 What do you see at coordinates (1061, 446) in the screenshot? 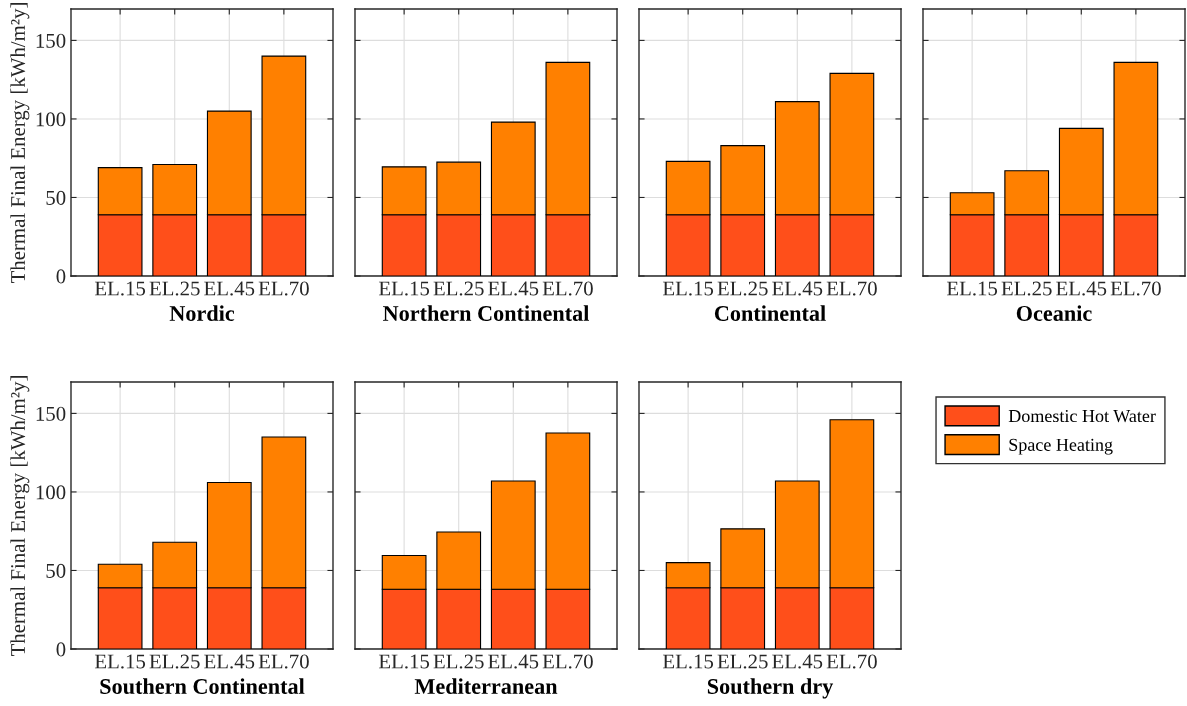
I see `legend-label: Space Heating` at bounding box center [1061, 446].